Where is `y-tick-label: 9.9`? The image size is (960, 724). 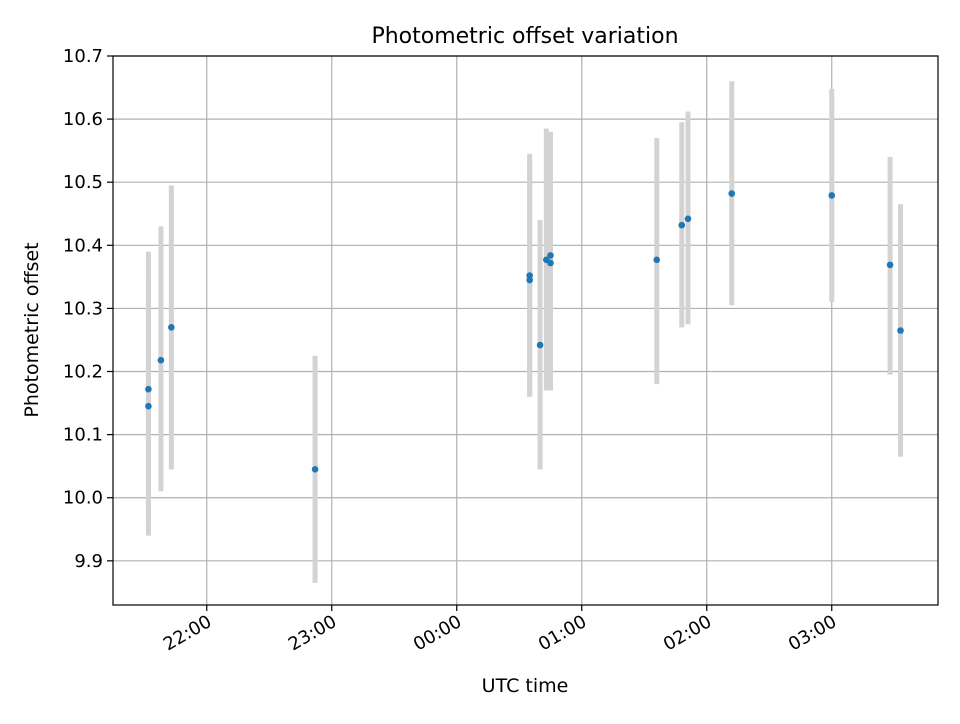 y-tick-label: 9.9 is located at coordinates (88, 561).